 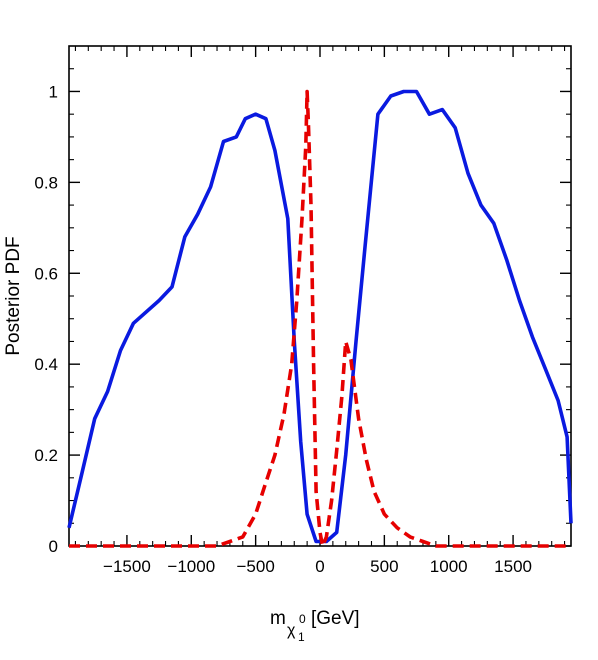 I want to click on y-tick-label: 0.2, so click(x=46, y=455).